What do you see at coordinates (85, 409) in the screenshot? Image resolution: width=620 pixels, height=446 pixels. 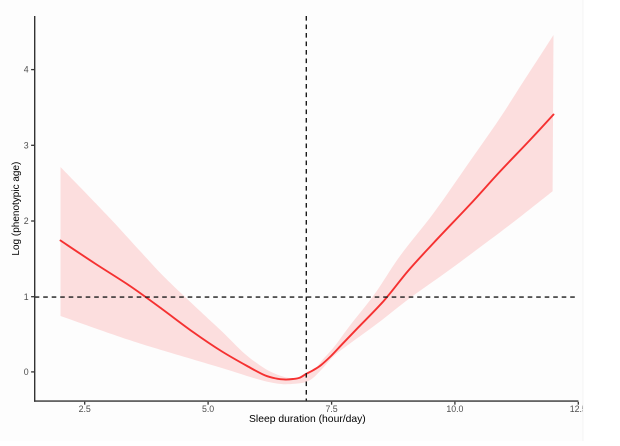 I see `svg-text: 2.5` at bounding box center [85, 409].